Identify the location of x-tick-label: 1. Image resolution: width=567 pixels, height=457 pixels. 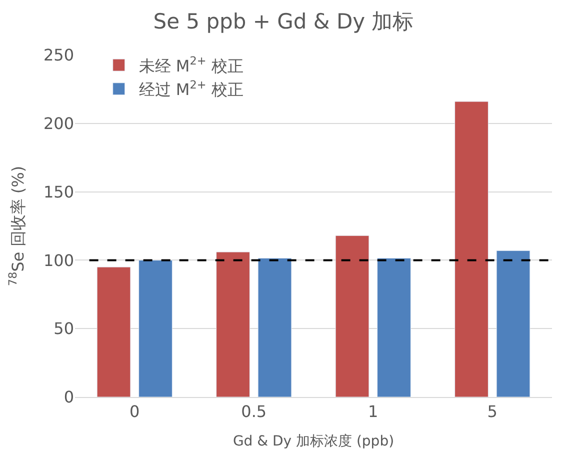
(373, 412).